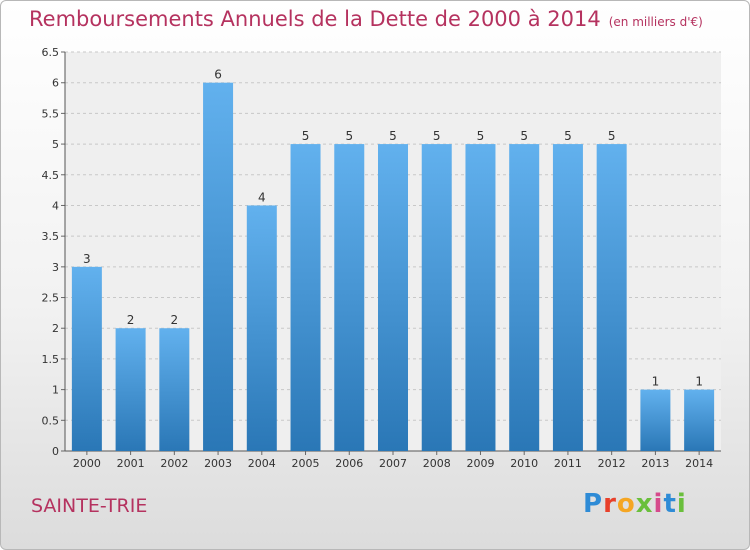 This screenshot has height=550, width=750. I want to click on proxiti-logo: Proxiti, so click(635, 504).